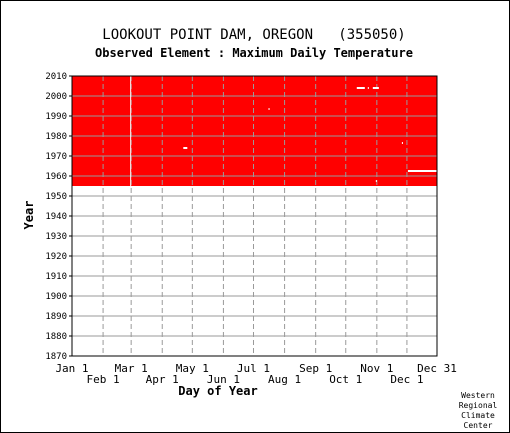  I want to click on y-tick-label: 1910, so click(56, 277).